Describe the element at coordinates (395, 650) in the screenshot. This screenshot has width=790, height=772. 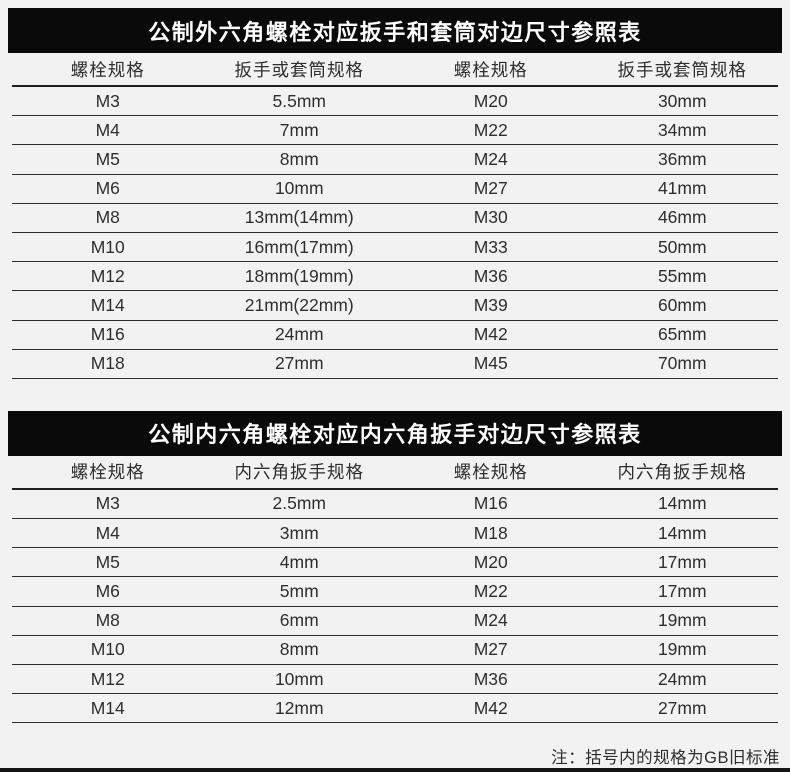
I see `table-row: M10 8mm M27 19mm` at that location.